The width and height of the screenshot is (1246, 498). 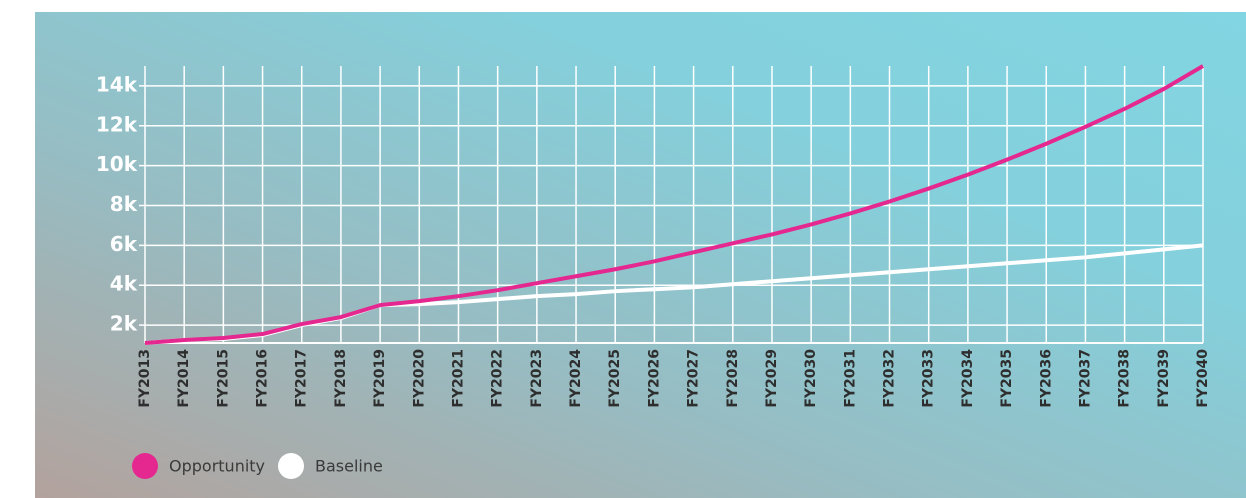 I want to click on x-tick-label: FY2037, so click(x=1085, y=378).